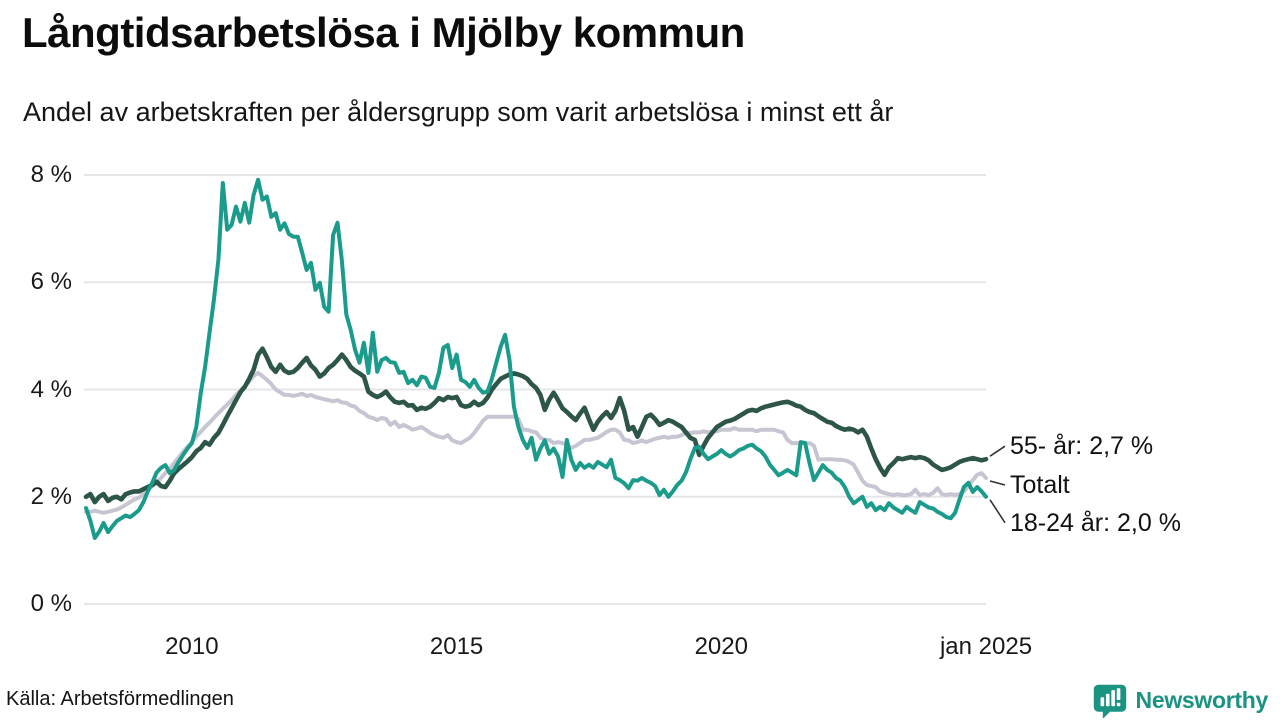  What do you see at coordinates (456, 646) in the screenshot?
I see `x-tick-label: 2015` at bounding box center [456, 646].